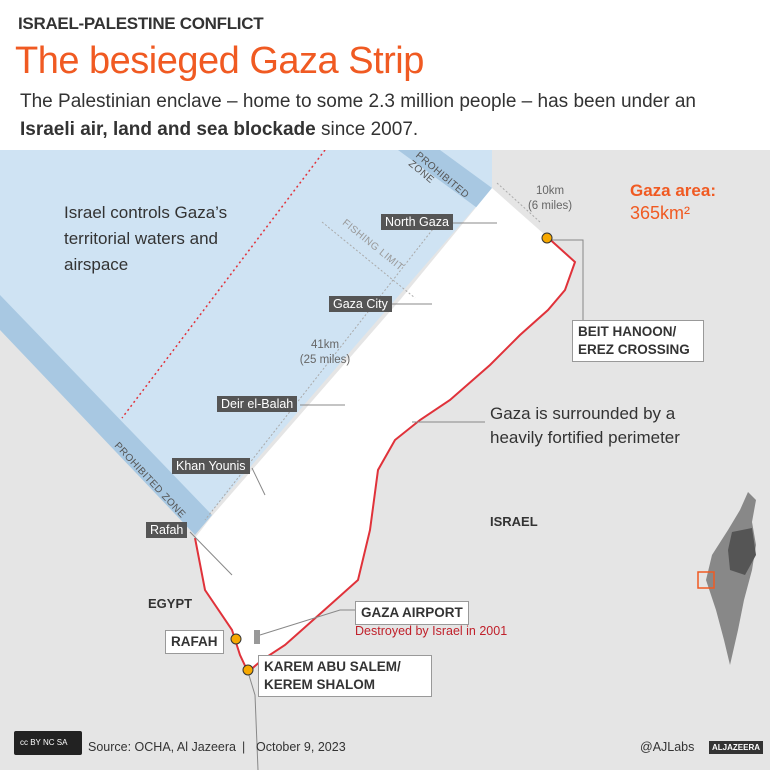  Describe the element at coordinates (736, 747) in the screenshot. I see `aljazeera-logo: ALJAZEERA` at that location.